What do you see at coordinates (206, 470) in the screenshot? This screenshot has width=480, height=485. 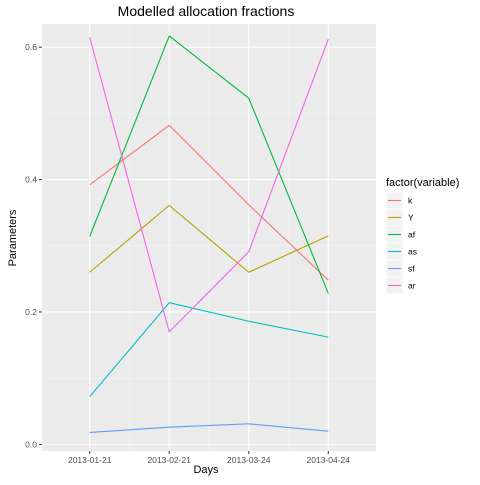 I see `x-axis-title: Days` at bounding box center [206, 470].